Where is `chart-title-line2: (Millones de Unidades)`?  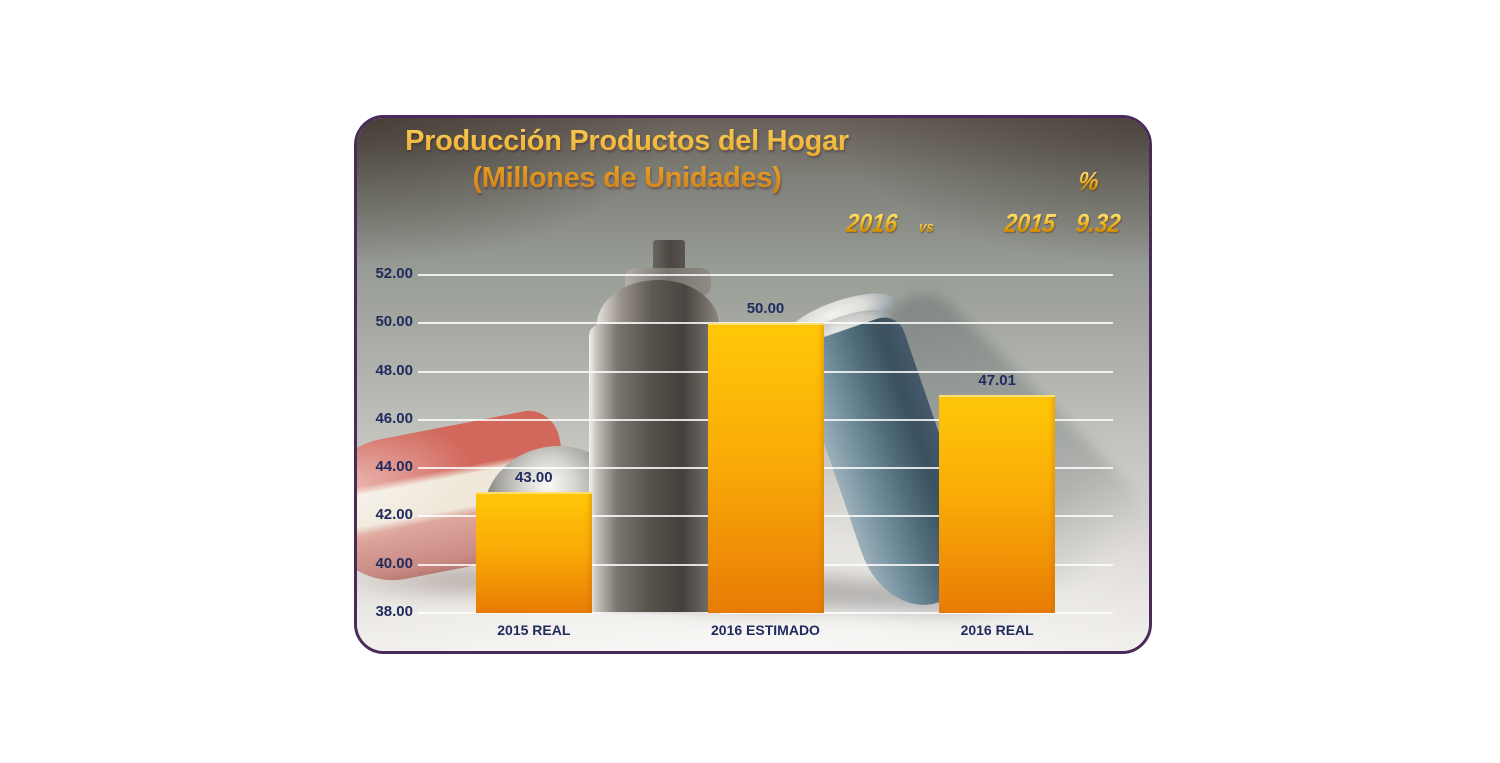 chart-title-line2: (Millones de Unidades) is located at coordinates (627, 178).